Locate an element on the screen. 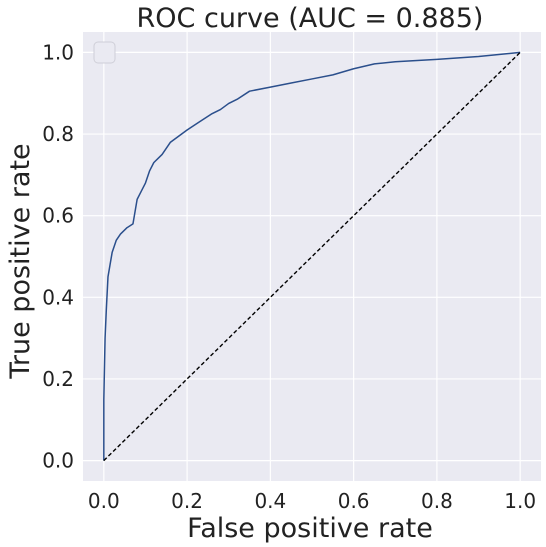 The image size is (546, 547). y-tick-label: 0.8 is located at coordinates (58, 134).